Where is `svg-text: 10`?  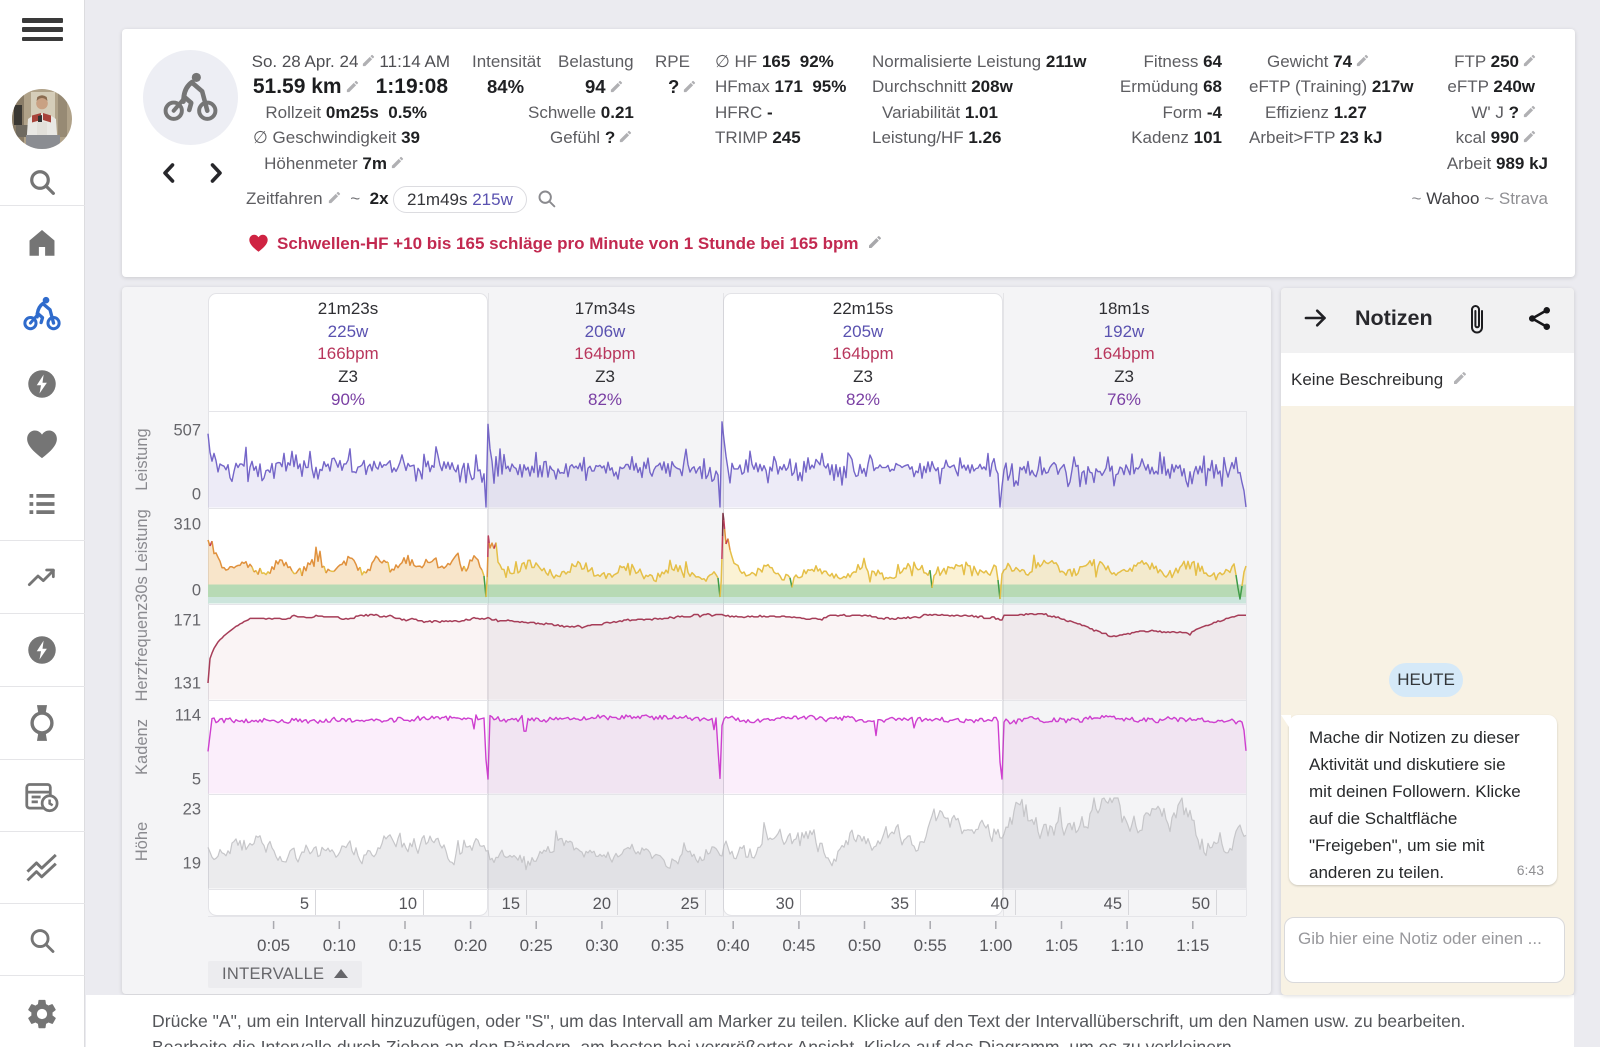
svg-text: 10 is located at coordinates (408, 904).